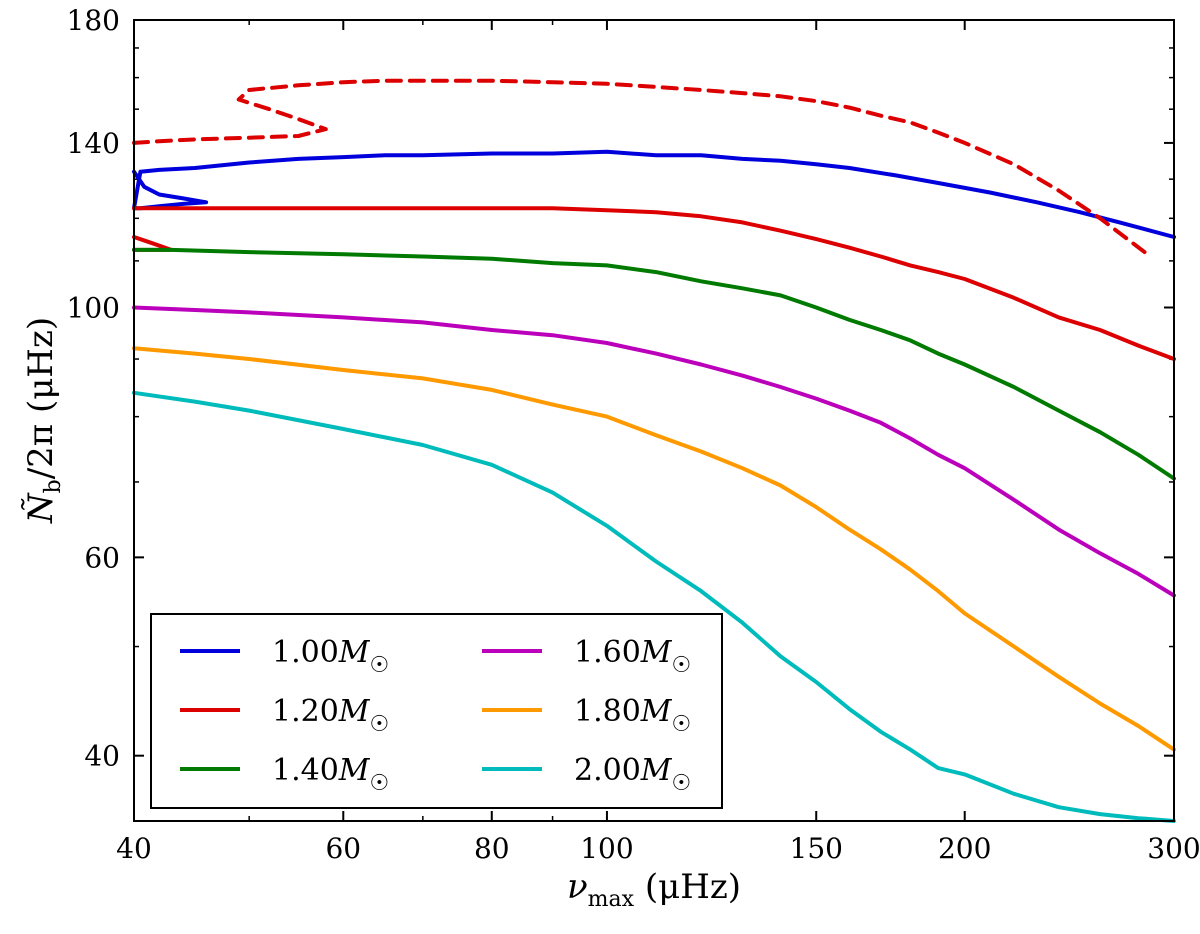 This screenshot has width=1200, height=934. Describe the element at coordinates (305, 711) in the screenshot. I see `legend-mass: 1.20` at that location.